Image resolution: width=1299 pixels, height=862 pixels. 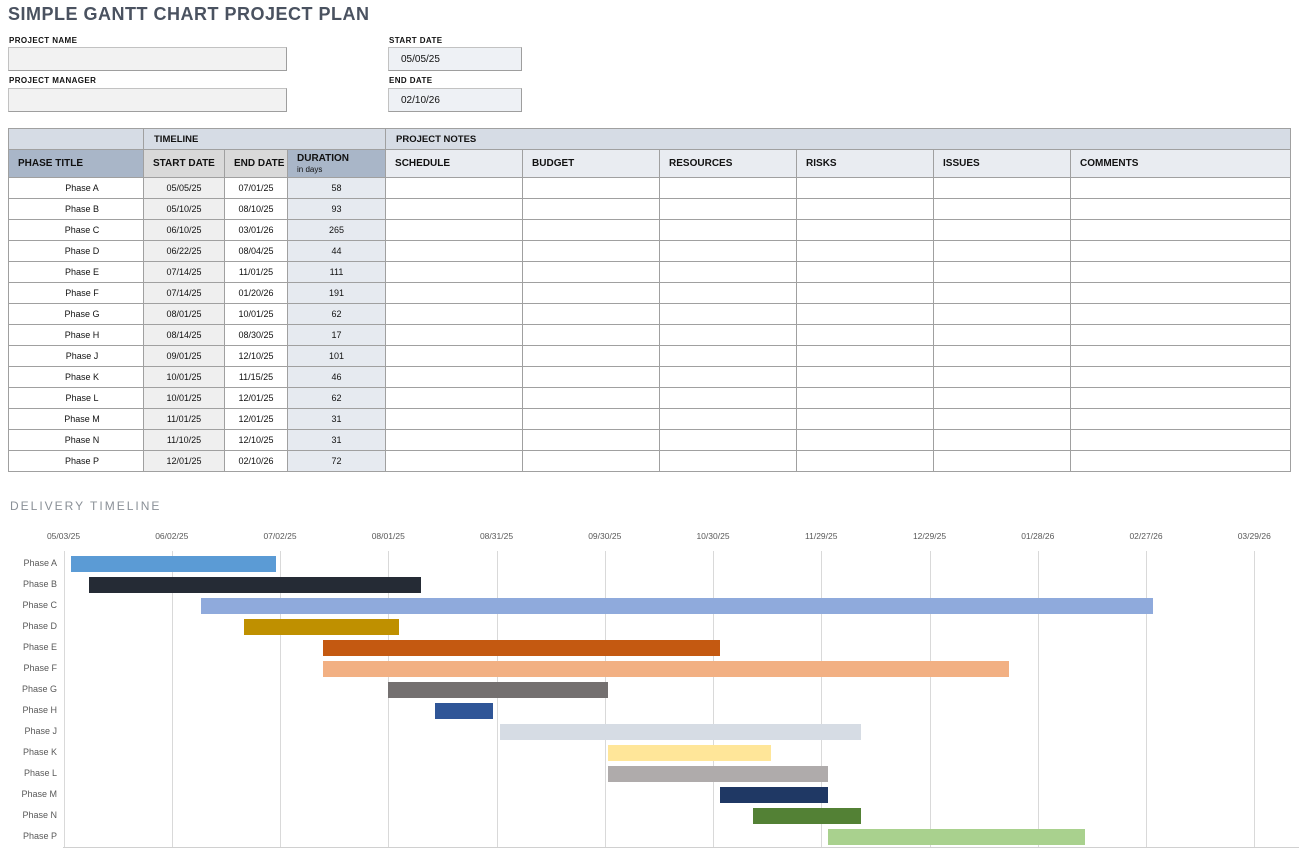 I want to click on phase-title-cell: Phase M, so click(x=76, y=419).